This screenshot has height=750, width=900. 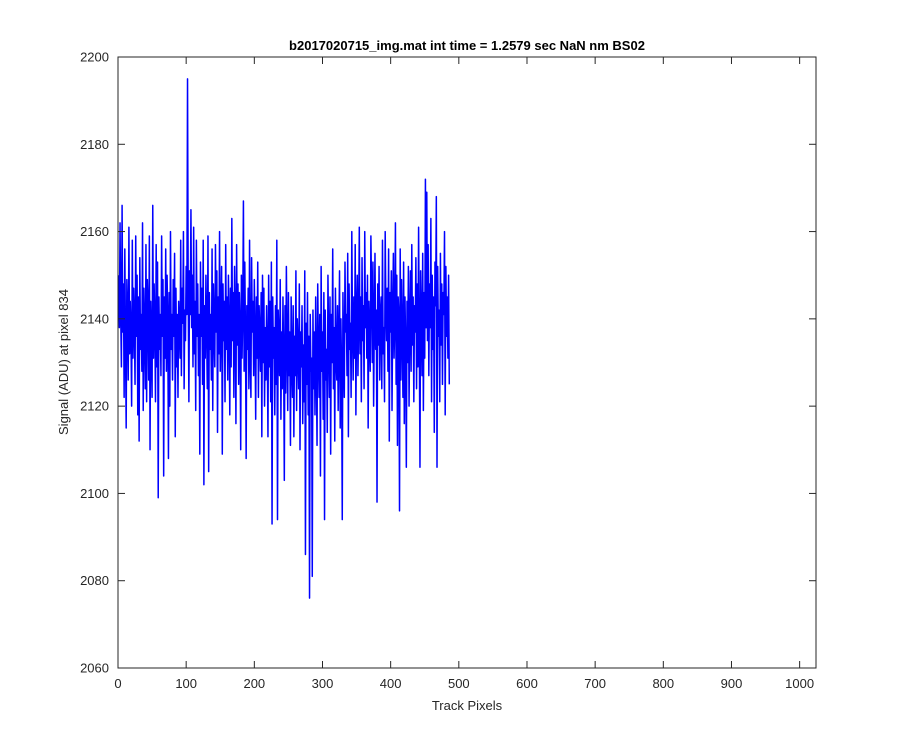 I want to click on x-axis-label: Track Pixels, so click(x=467, y=705).